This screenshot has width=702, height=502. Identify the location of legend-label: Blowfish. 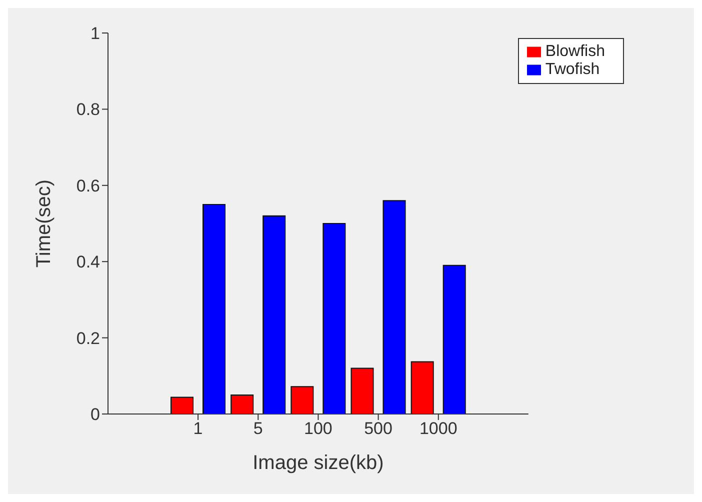
(575, 51).